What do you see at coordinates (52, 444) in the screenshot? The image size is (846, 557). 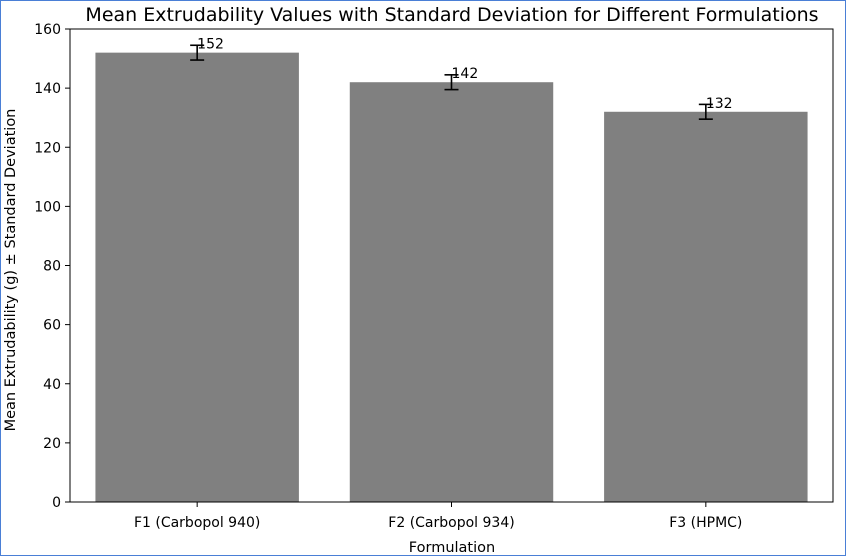 I see `y-tick-label: 20` at bounding box center [52, 444].